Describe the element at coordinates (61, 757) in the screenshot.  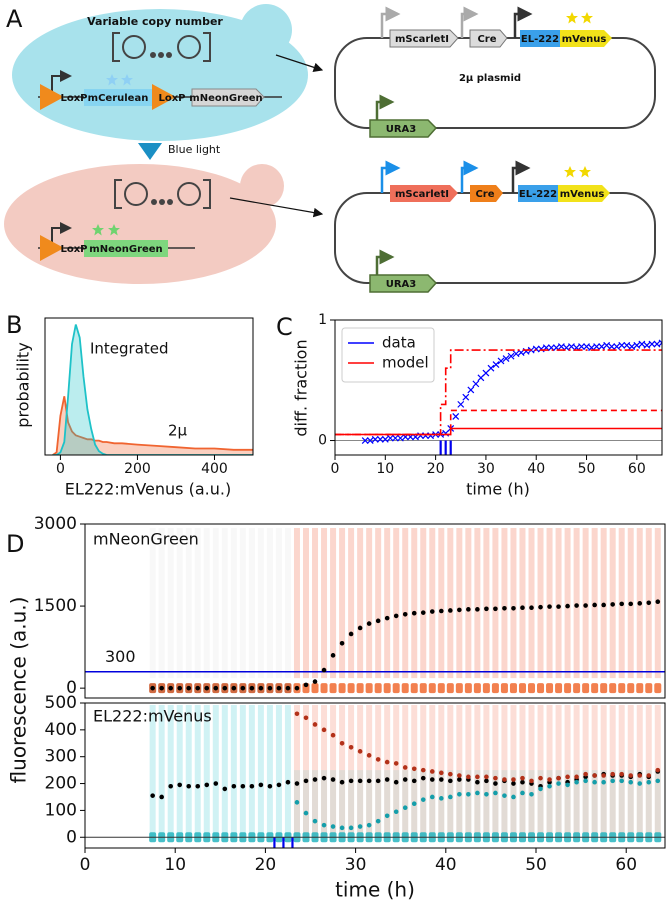
I see `y-tick-label: 300` at that location.